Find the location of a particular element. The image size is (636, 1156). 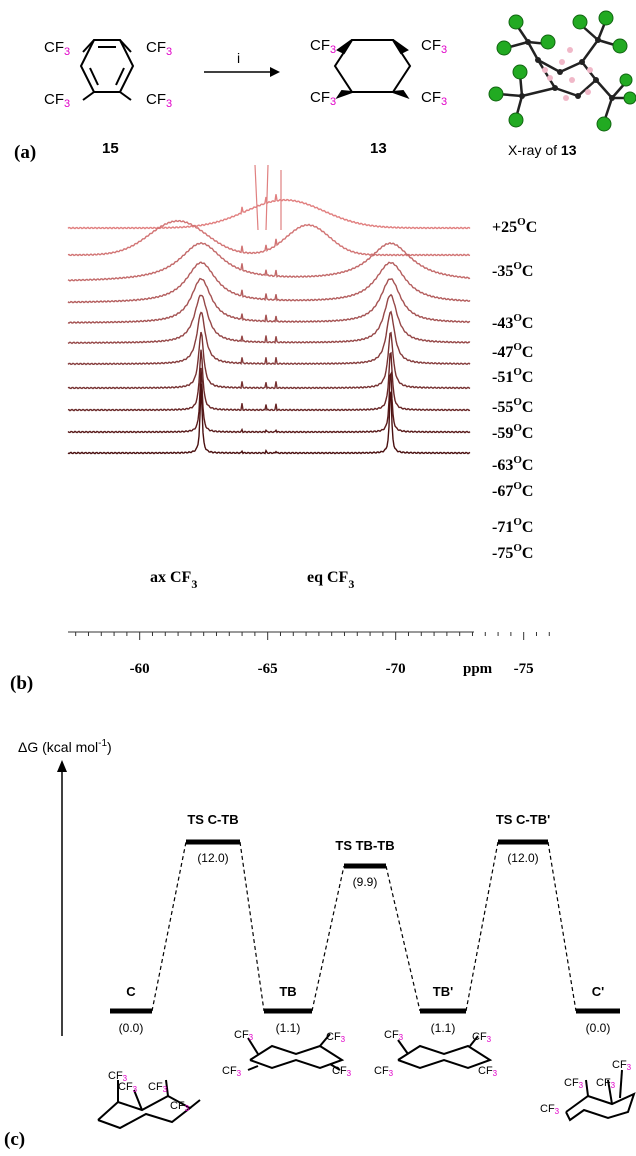

panel-a: CF3 CF3 CF3 CF3 i CF3 CF3 CF3 CF3 is located at coordinates (325, 86).